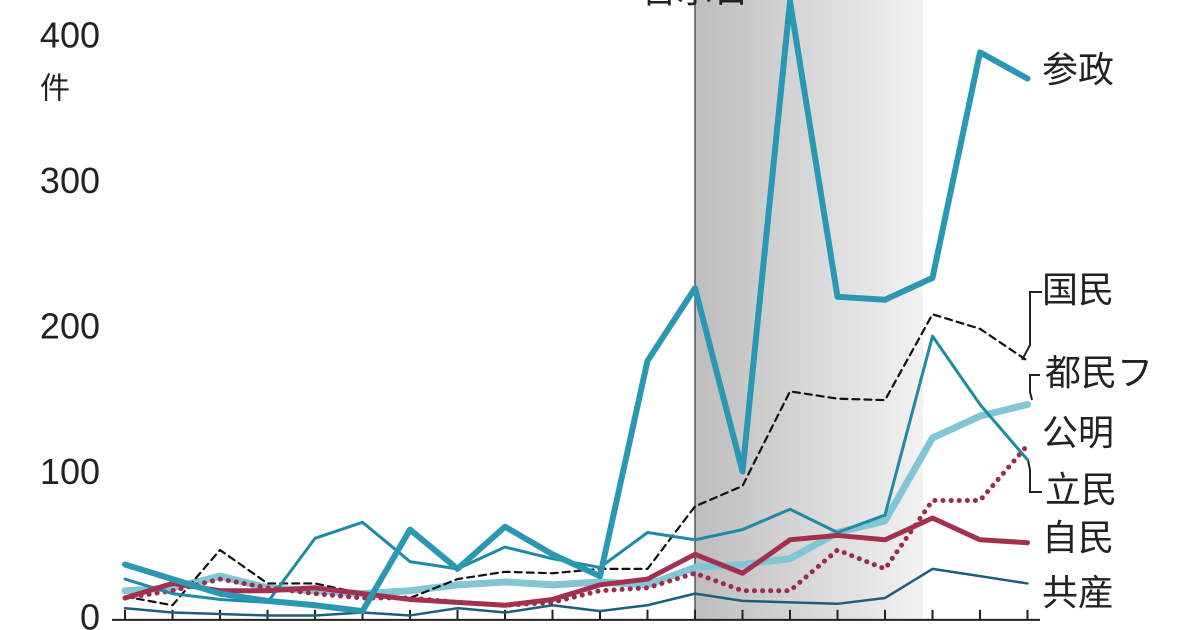 The width and height of the screenshot is (1200, 630). What do you see at coordinates (695, 5) in the screenshot?
I see `highlight-label: 告示日` at bounding box center [695, 5].